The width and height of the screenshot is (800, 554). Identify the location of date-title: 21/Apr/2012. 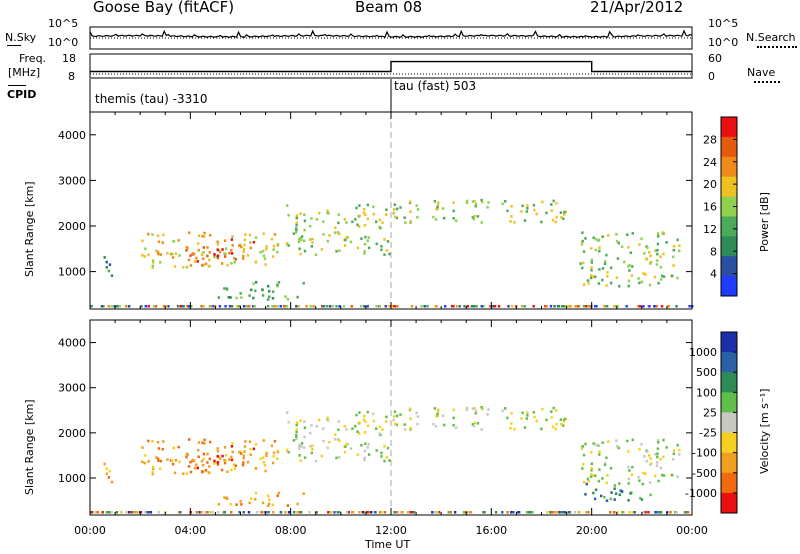
(637, 8).